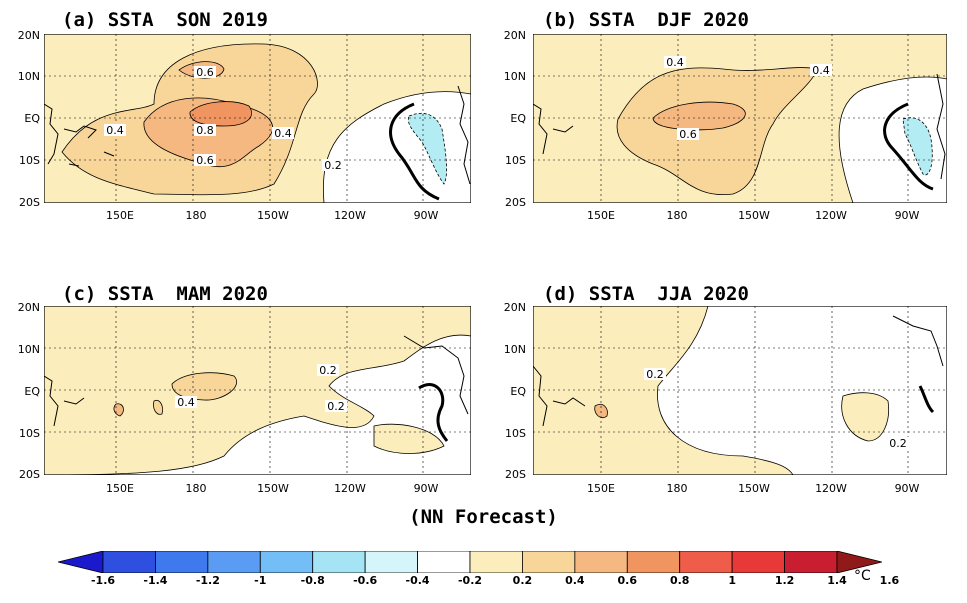 Image resolution: width=967 pixels, height=603 pixels. What do you see at coordinates (699, 116) in the screenshot?
I see `contour-fill-0.6` at bounding box center [699, 116].